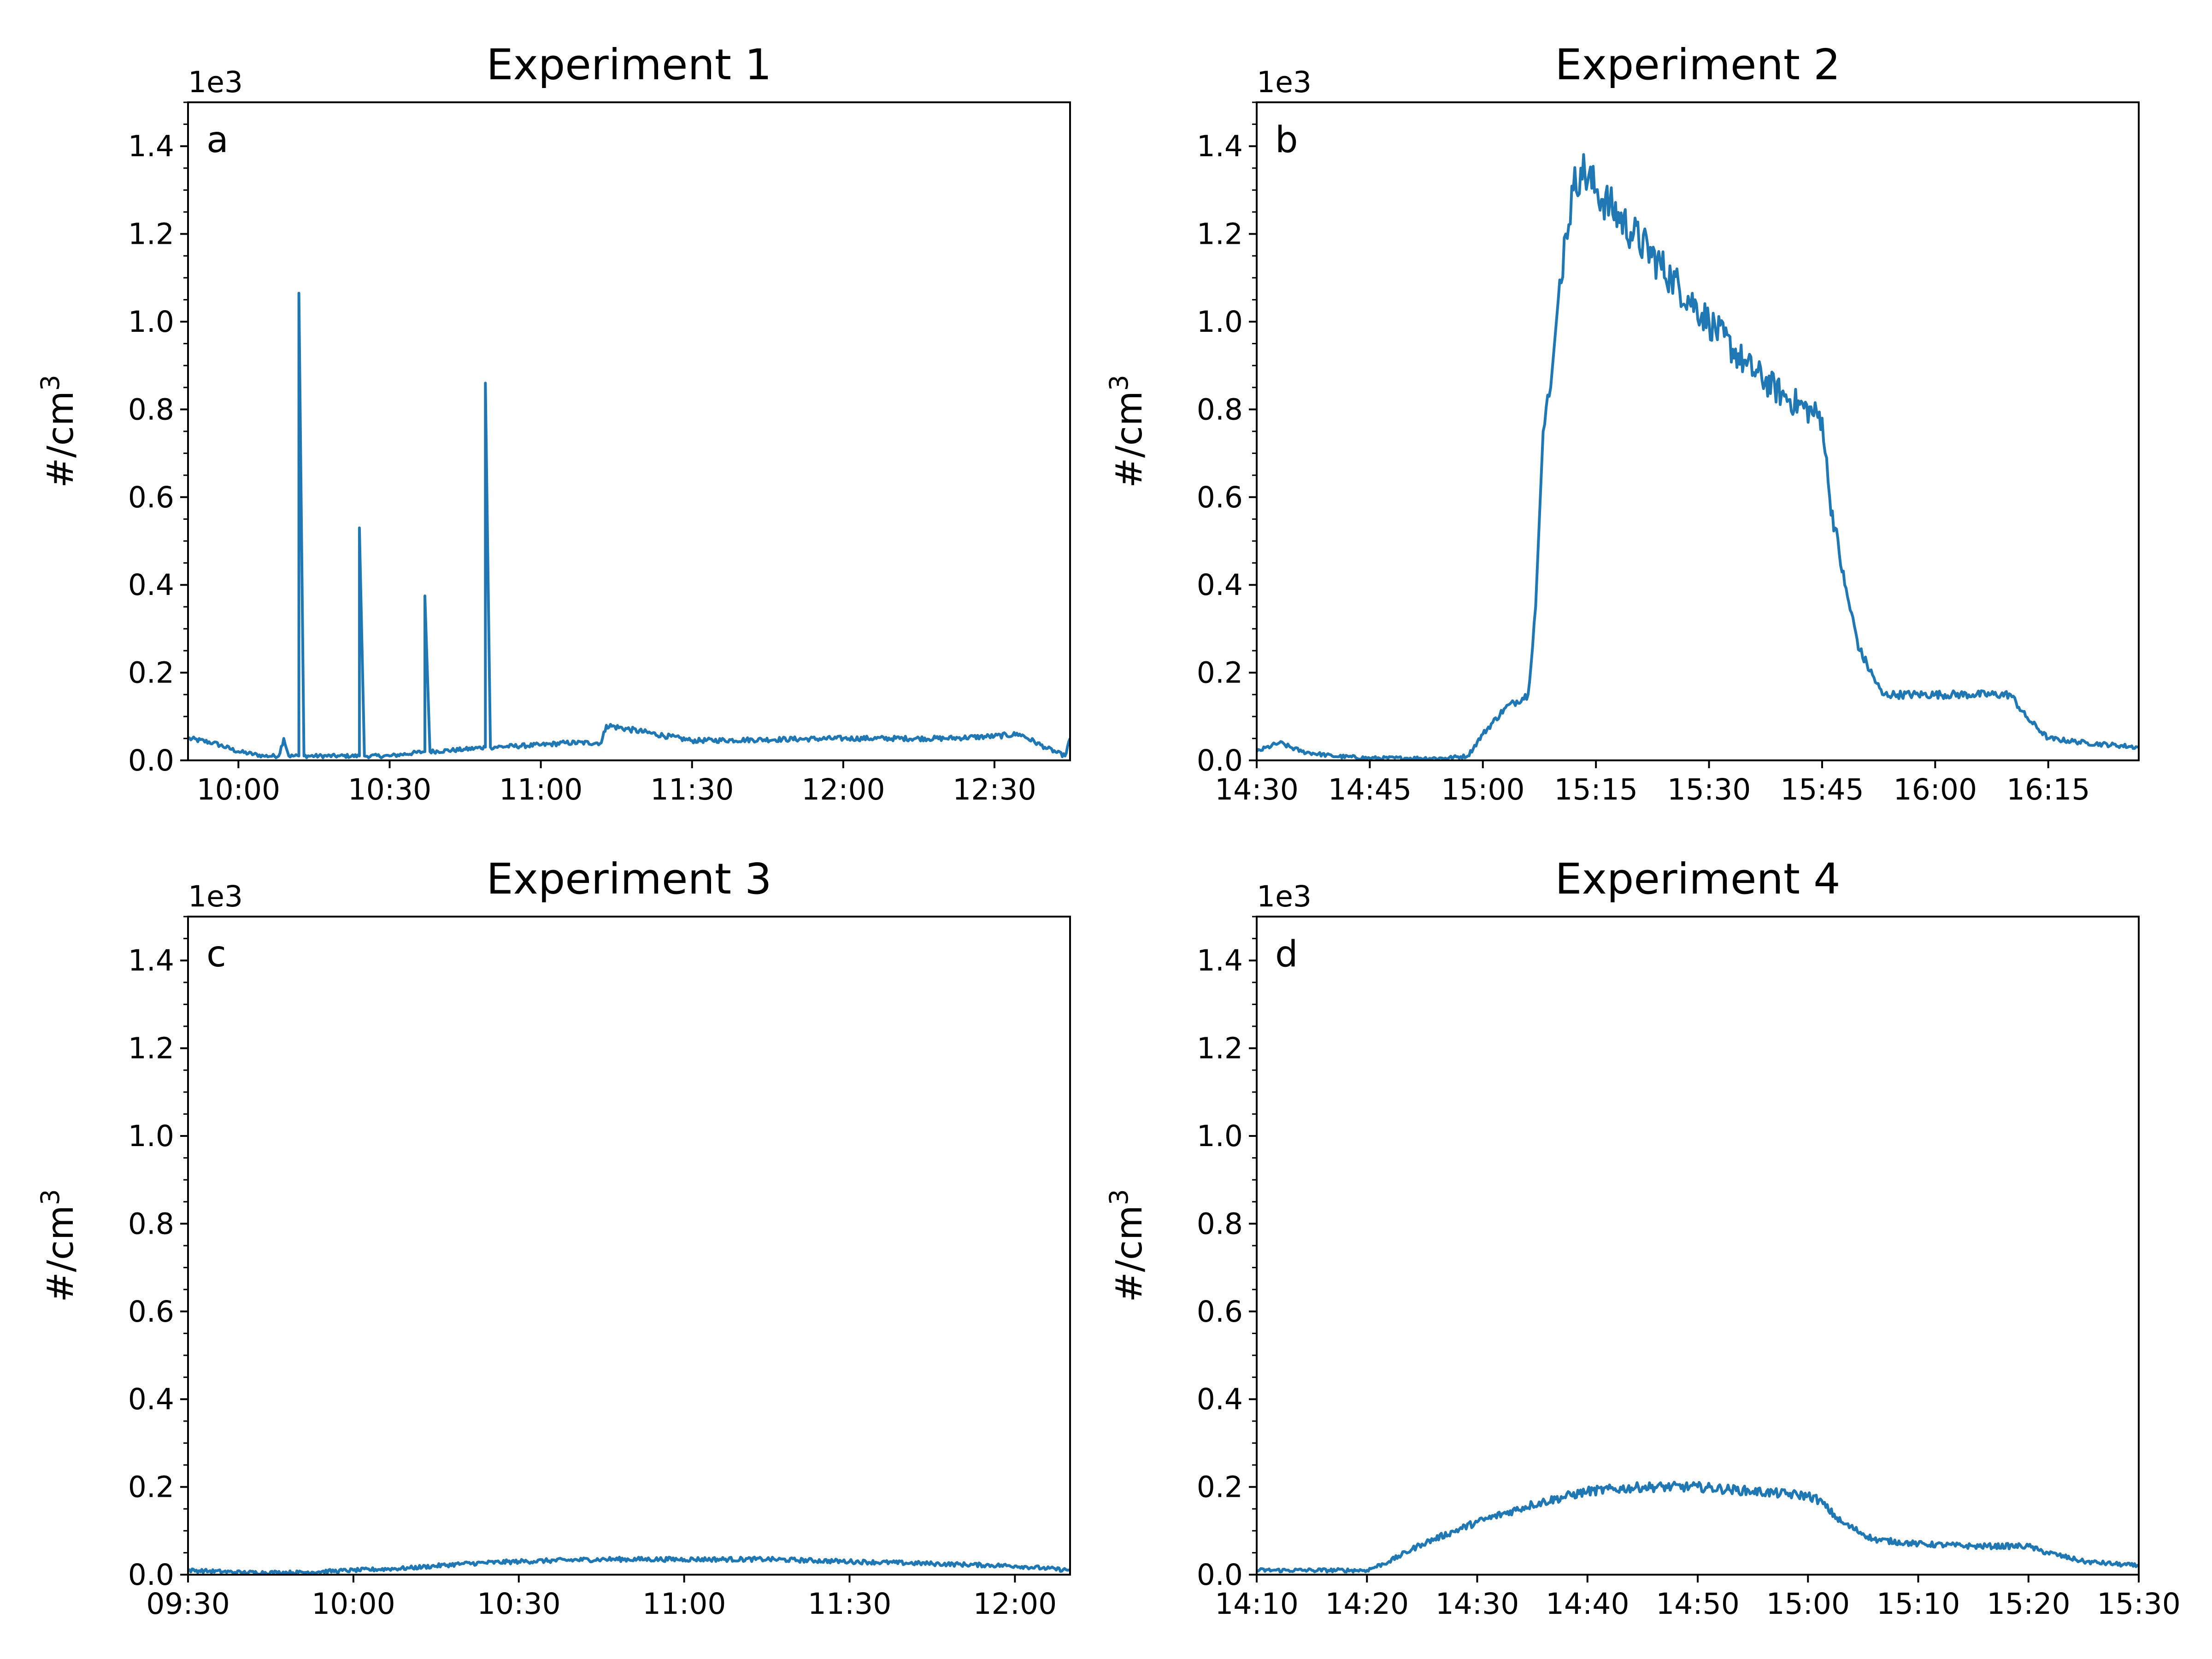  Describe the element at coordinates (1286, 954) in the screenshot. I see `panel-letter: d` at that location.